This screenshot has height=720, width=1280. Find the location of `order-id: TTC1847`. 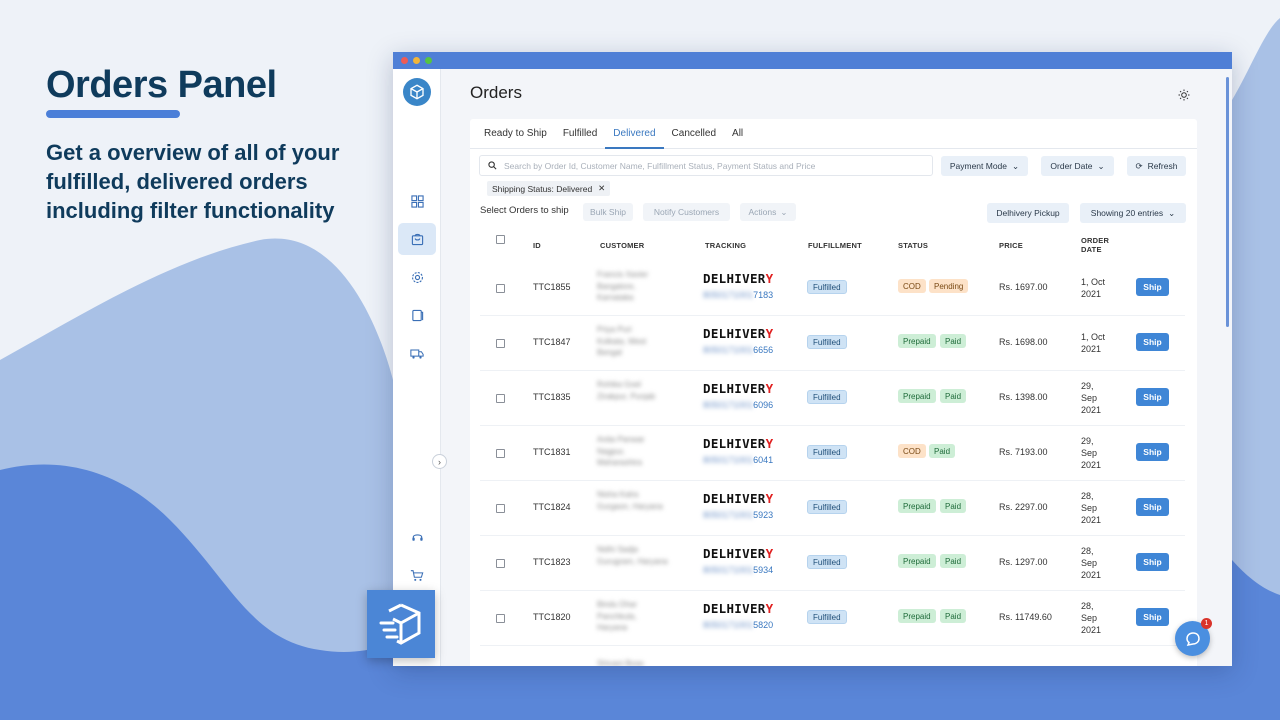

order-id: TTC1847 is located at coordinates (552, 342).